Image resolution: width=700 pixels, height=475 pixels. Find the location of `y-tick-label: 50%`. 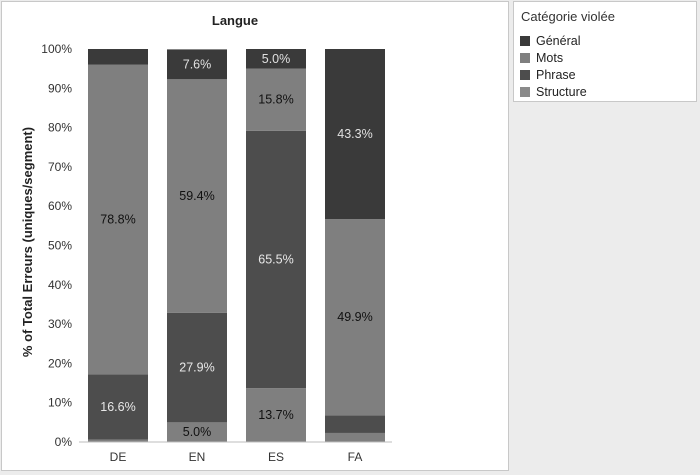

y-tick-label: 50% is located at coordinates (60, 246).